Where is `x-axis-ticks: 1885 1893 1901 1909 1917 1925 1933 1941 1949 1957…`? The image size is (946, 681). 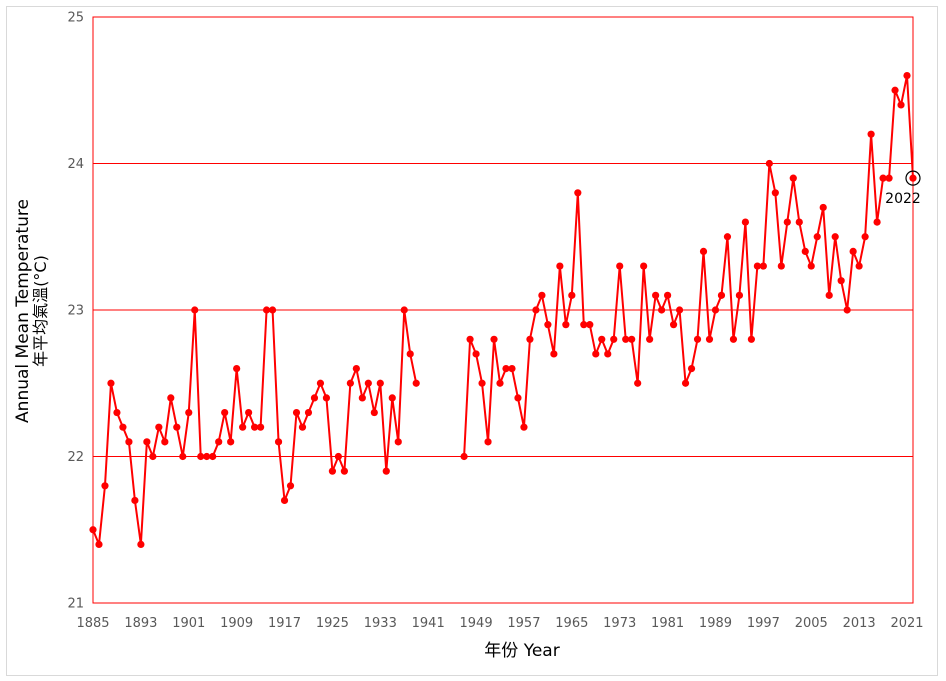 x-axis-ticks: 1885 1893 1901 1909 1917 1925 1933 1941 1949 1957… is located at coordinates (499, 623).